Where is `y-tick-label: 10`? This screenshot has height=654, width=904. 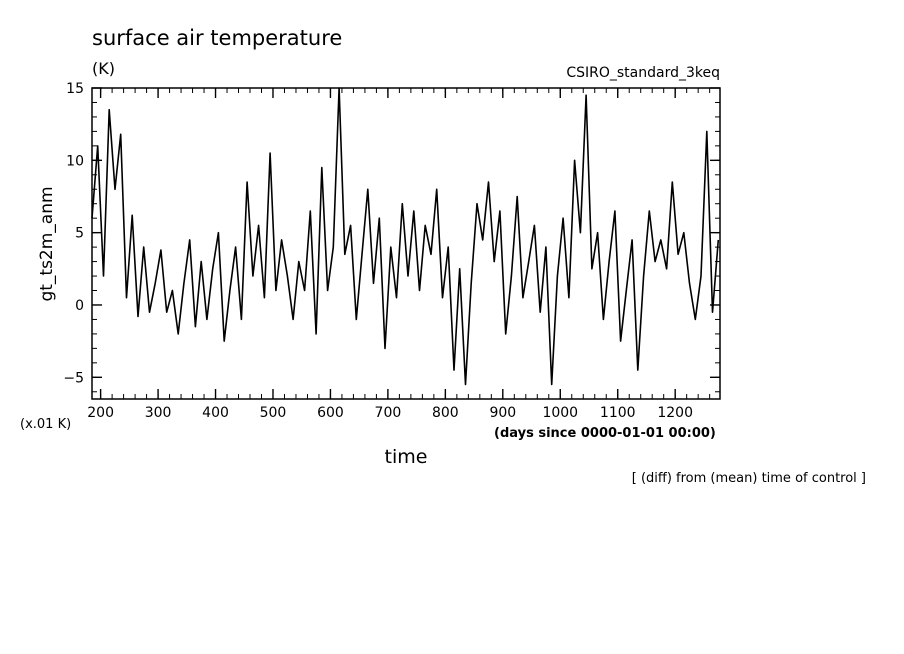
y-tick-label: 10 is located at coordinates (75, 161).